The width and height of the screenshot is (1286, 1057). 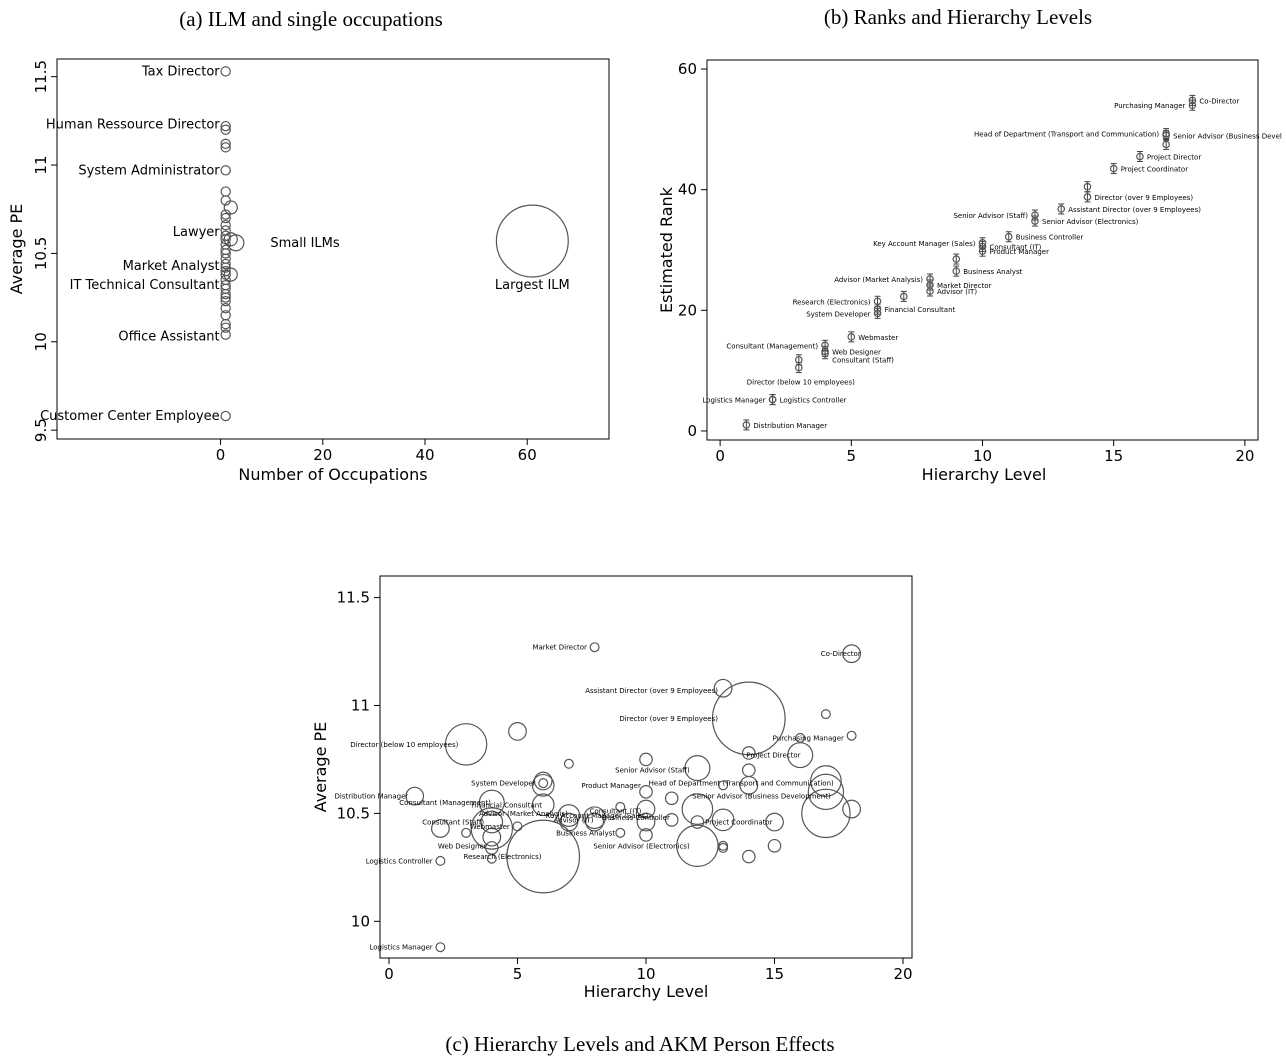 What do you see at coordinates (668, 719) in the screenshot?
I see `occupation-label-c: Director (over 9 Employees)` at bounding box center [668, 719].